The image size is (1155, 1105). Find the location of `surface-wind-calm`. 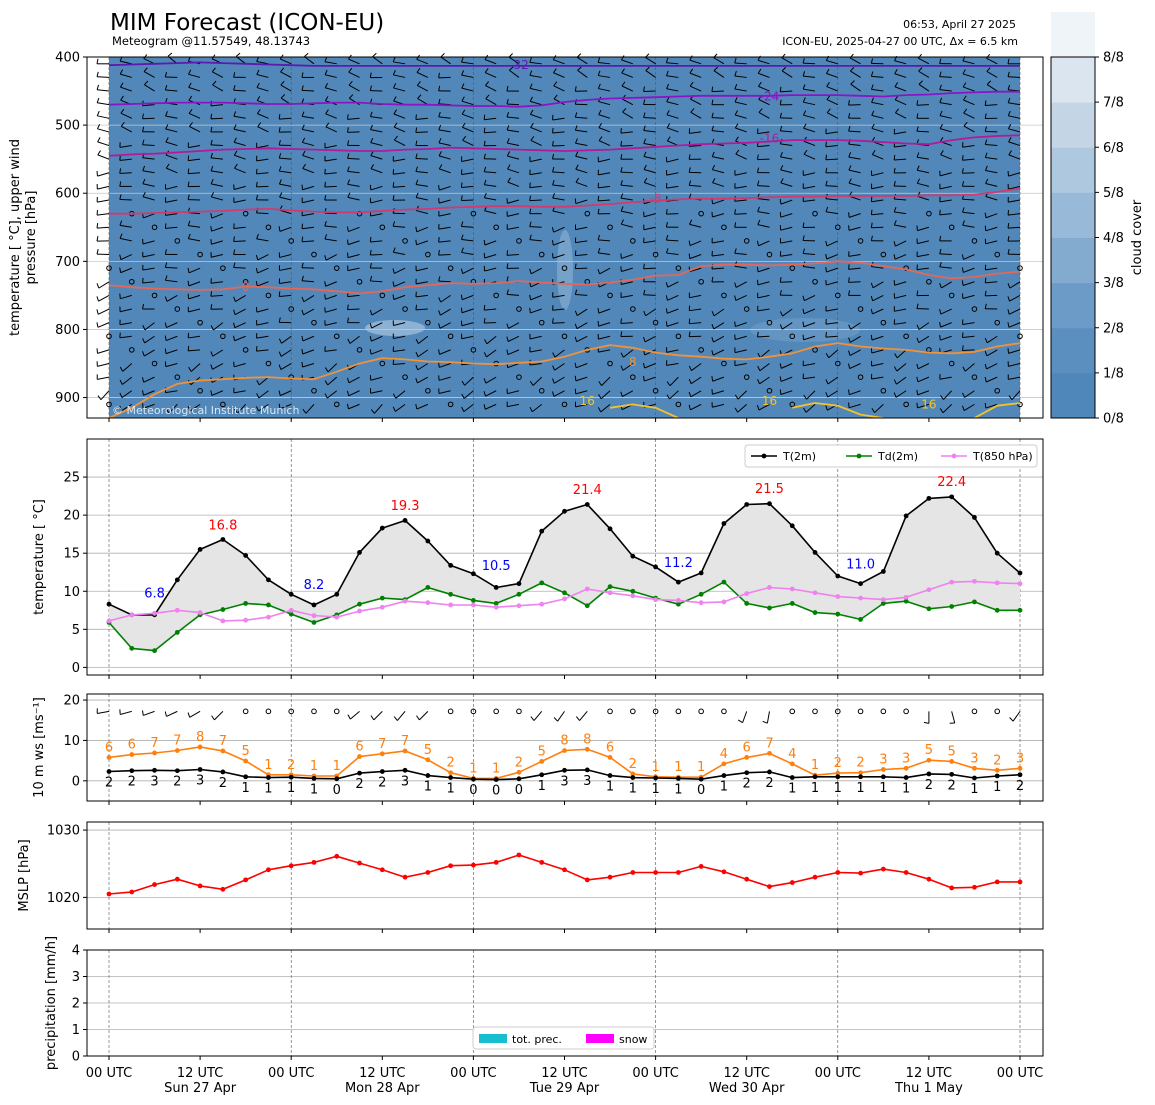

surface-wind-calm is located at coordinates (701, 711).